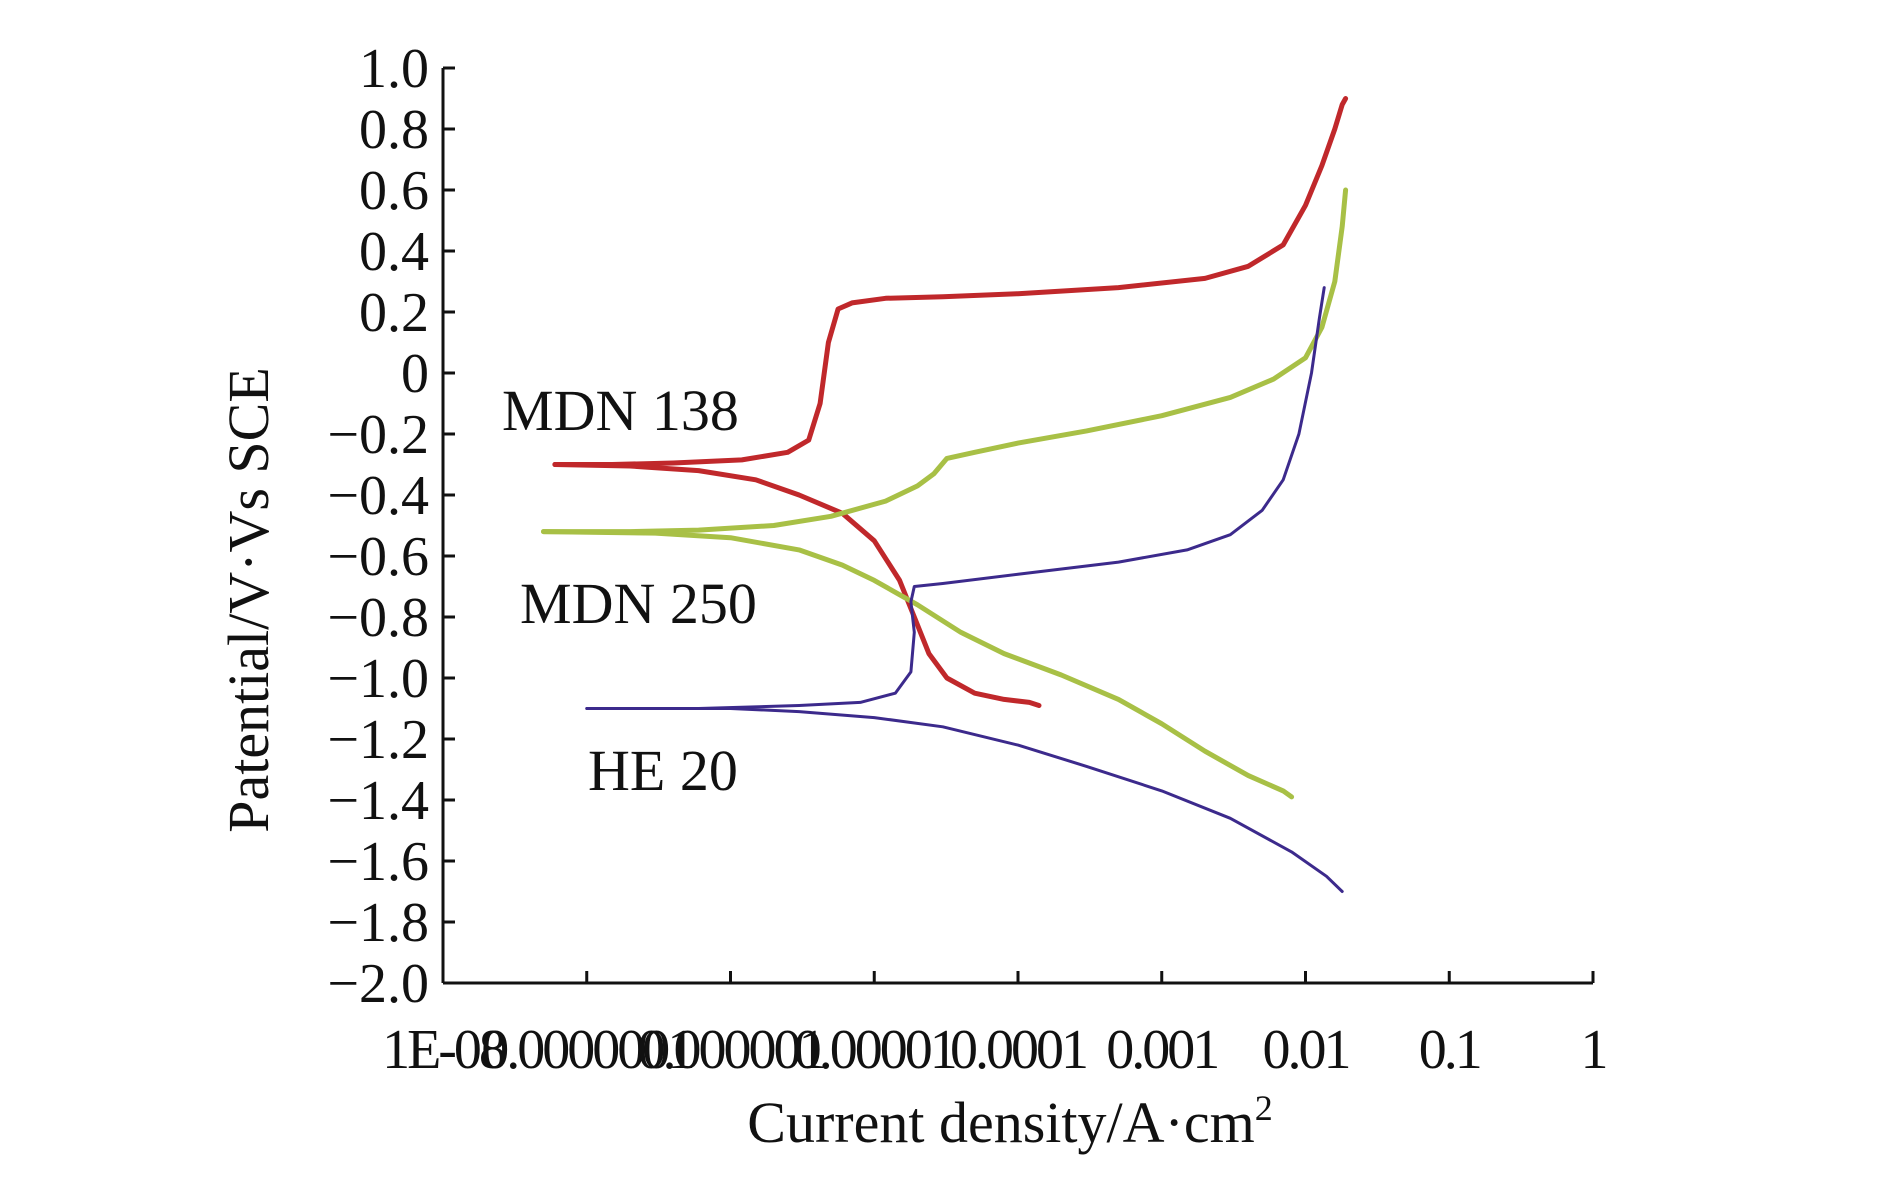 Image resolution: width=1890 pixels, height=1181 pixels. Describe the element at coordinates (964, 800) in the screenshot. I see `series-he20-cathodic-line` at that location.